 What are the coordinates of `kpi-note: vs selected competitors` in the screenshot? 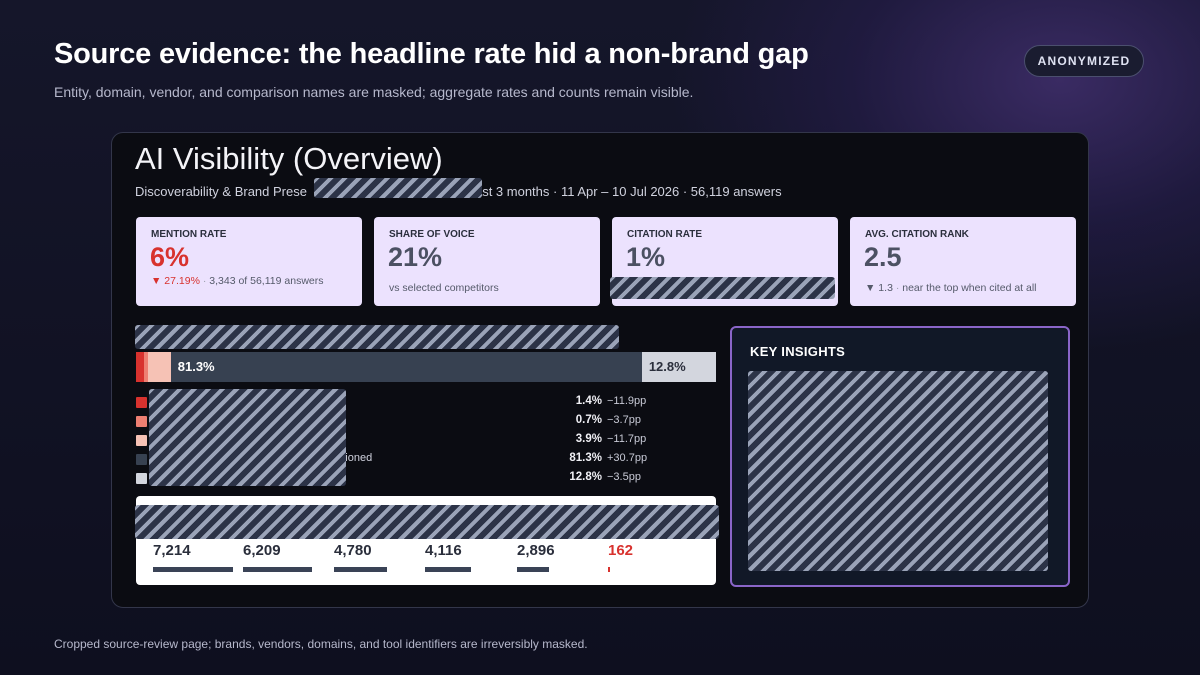 It's located at (444, 288).